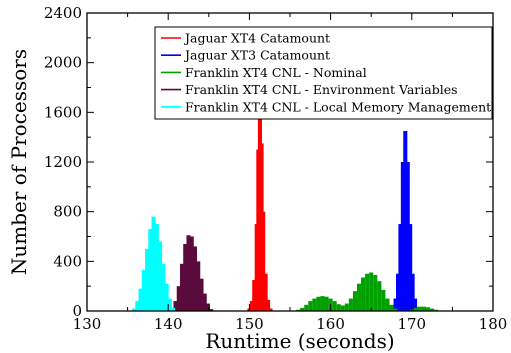 Image resolution: width=511 pixels, height=353 pixels. What do you see at coordinates (493, 324) in the screenshot?
I see `x-tick-label: 180` at bounding box center [493, 324].